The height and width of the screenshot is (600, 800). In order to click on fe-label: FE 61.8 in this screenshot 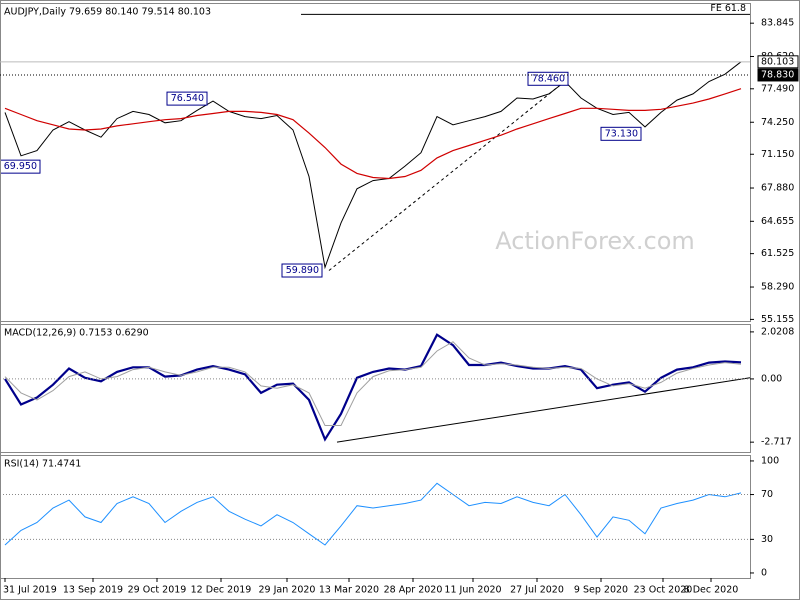, I will do `click(728, 8)`.